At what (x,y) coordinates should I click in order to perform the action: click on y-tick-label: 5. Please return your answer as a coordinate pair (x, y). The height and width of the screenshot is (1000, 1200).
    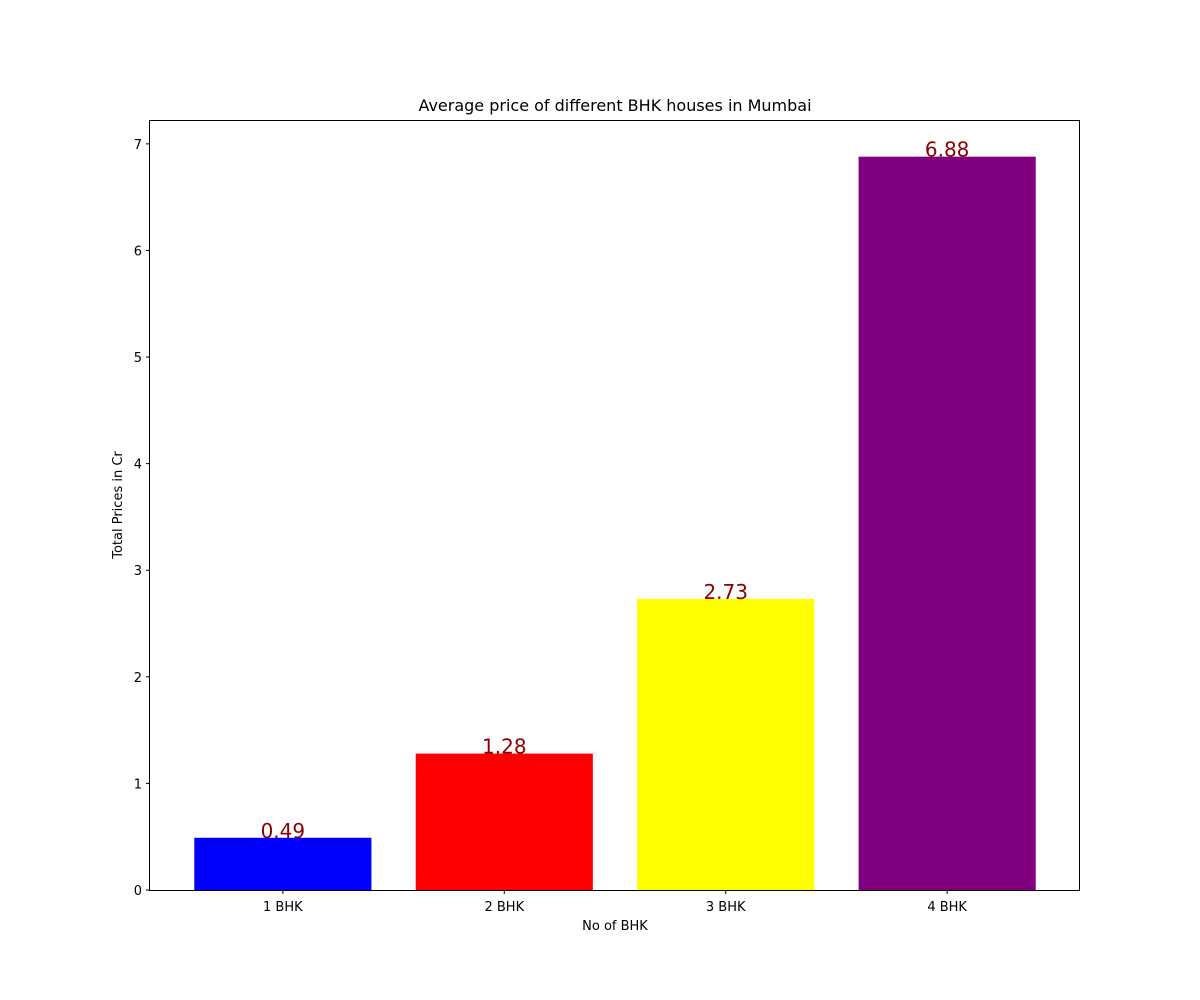
    Looking at the image, I should click on (138, 358).